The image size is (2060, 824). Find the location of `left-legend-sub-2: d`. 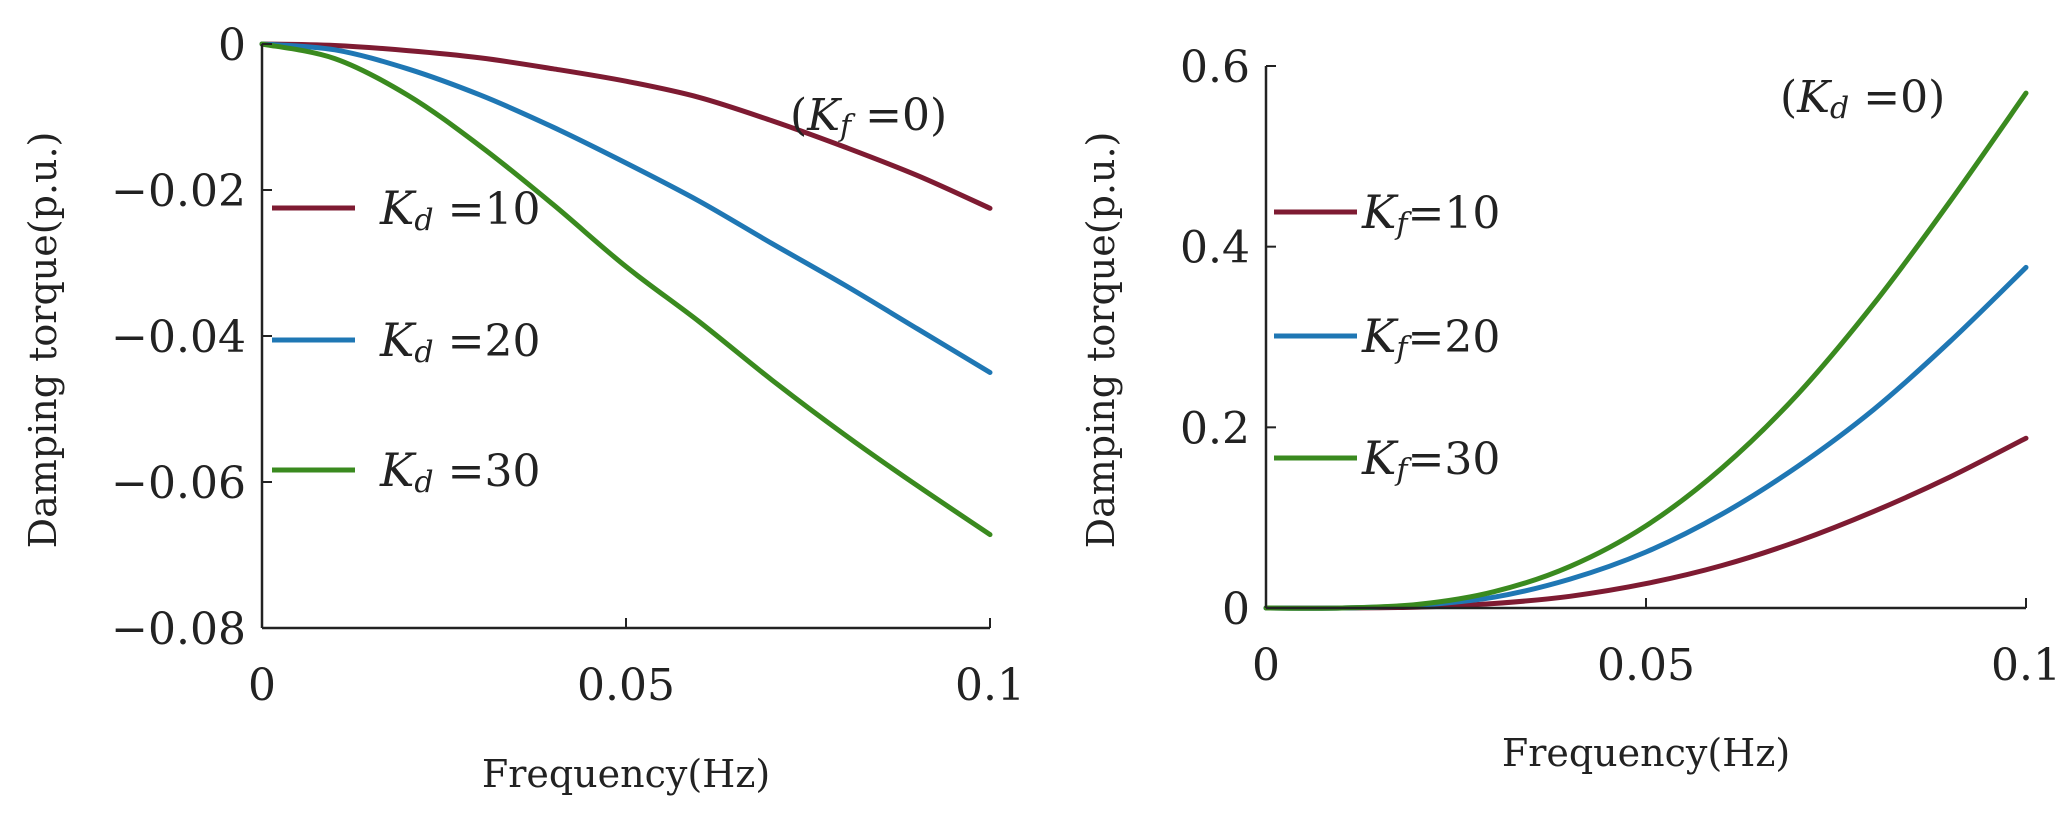

left-legend-sub-2: d is located at coordinates (423, 482).